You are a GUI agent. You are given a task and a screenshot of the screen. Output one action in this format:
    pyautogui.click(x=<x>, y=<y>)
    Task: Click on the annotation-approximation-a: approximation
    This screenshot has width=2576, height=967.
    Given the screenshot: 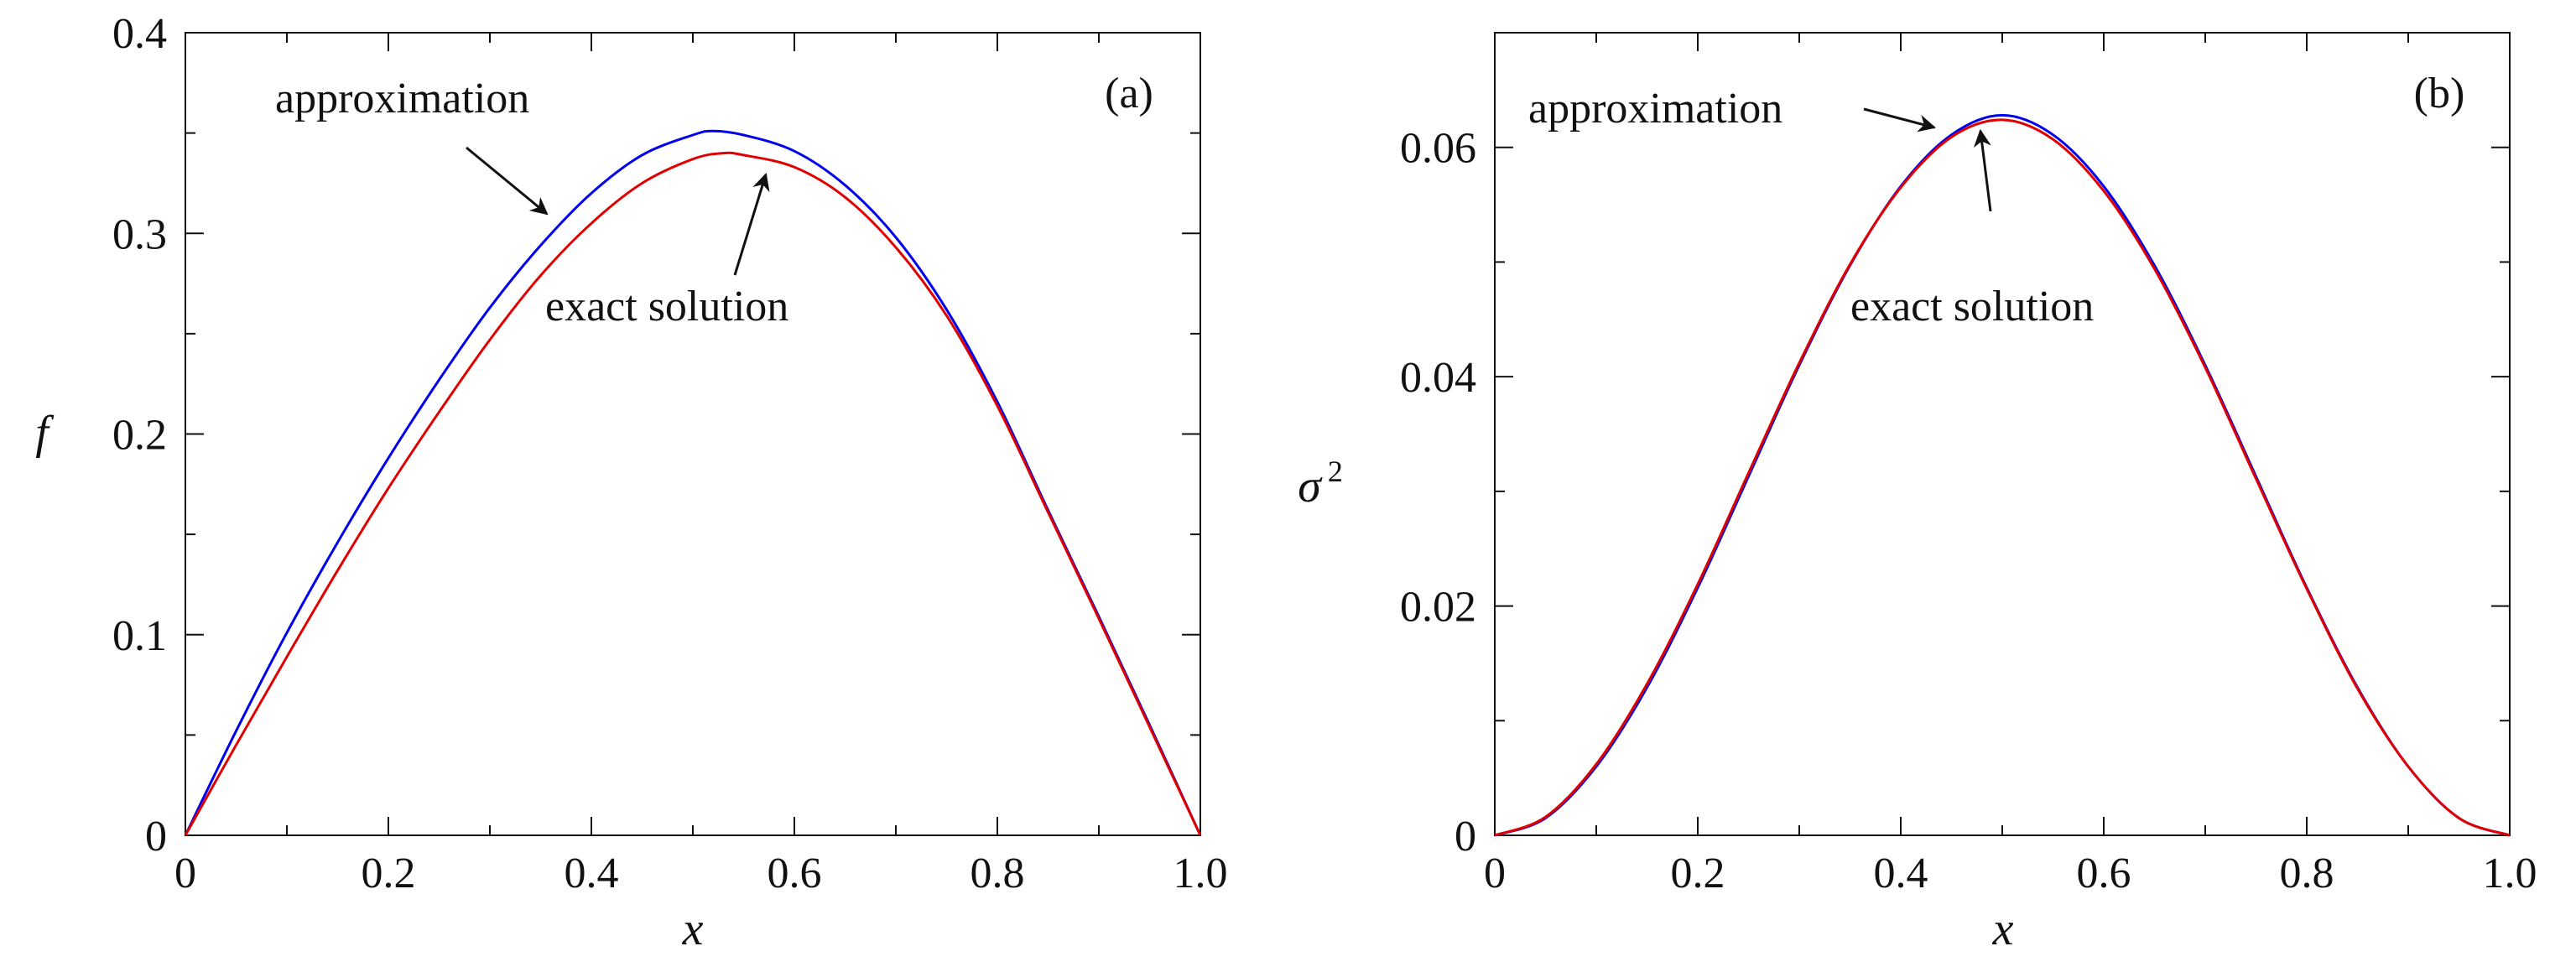 What is the action you would take?
    pyautogui.click(x=402, y=98)
    